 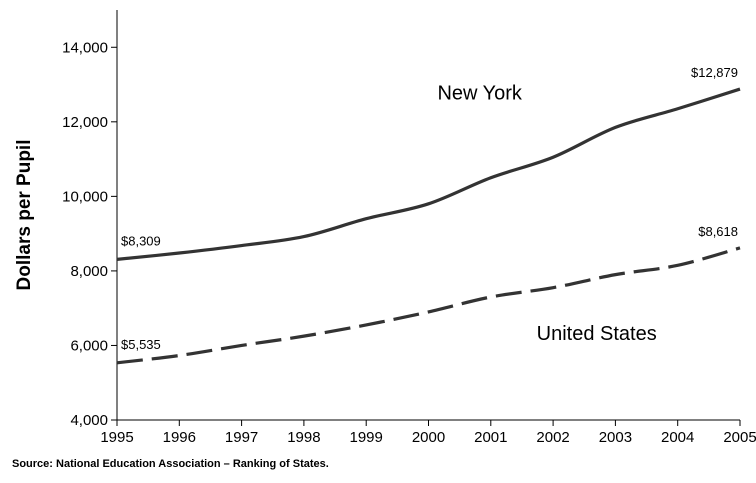 I want to click on data-label: $5,535, so click(x=141, y=344).